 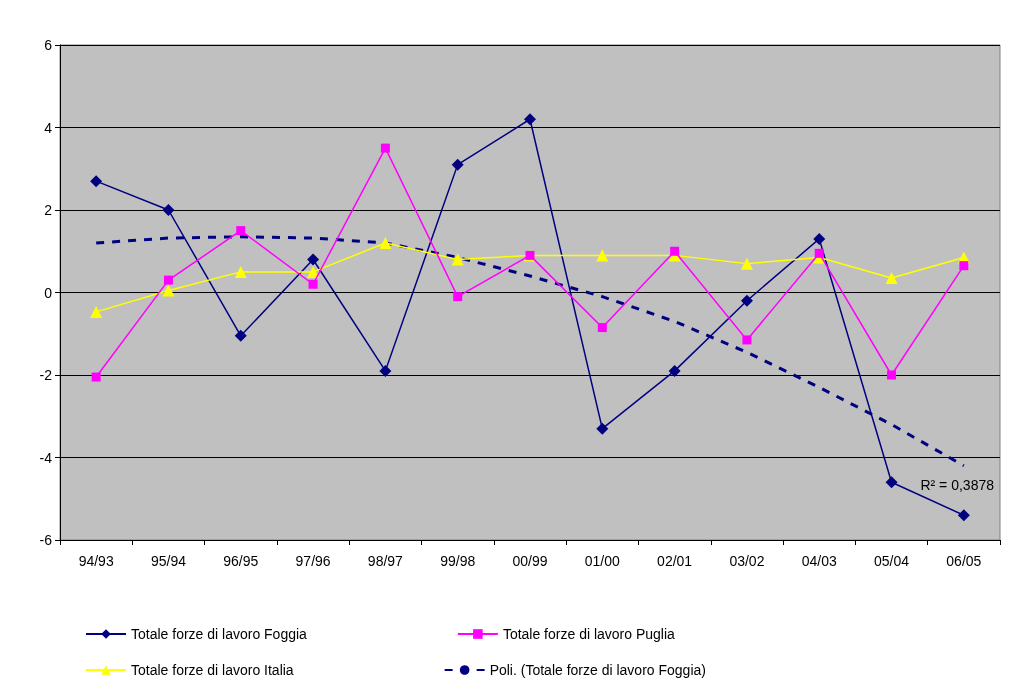 What do you see at coordinates (819, 561) in the screenshot?
I see `x-tick-label: 04/03` at bounding box center [819, 561].